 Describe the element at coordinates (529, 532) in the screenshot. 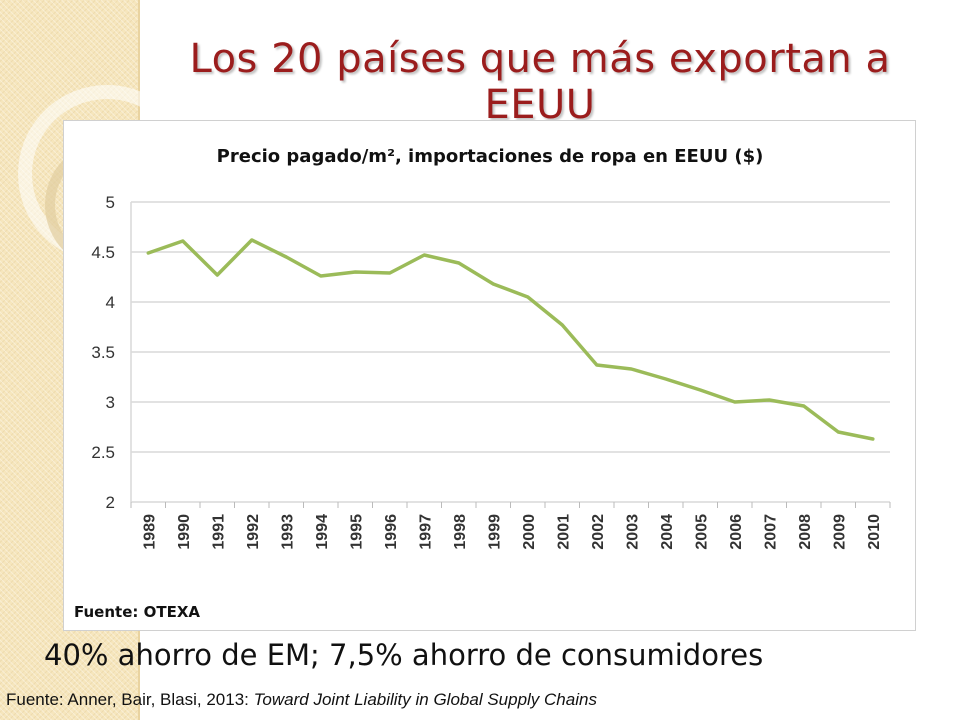

I see `x-tick-label: 2000` at that location.